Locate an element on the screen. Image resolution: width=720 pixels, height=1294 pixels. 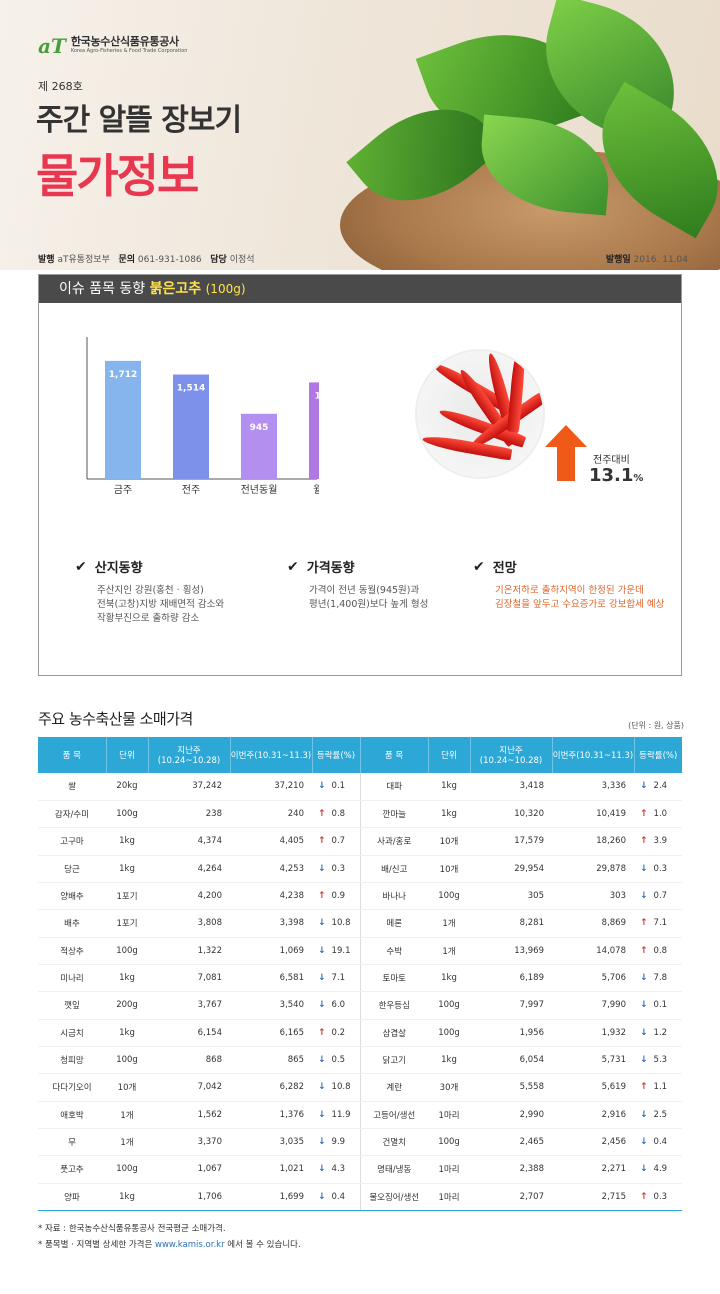
cur-price-cell: 6,282 is located at coordinates (271, 1087).